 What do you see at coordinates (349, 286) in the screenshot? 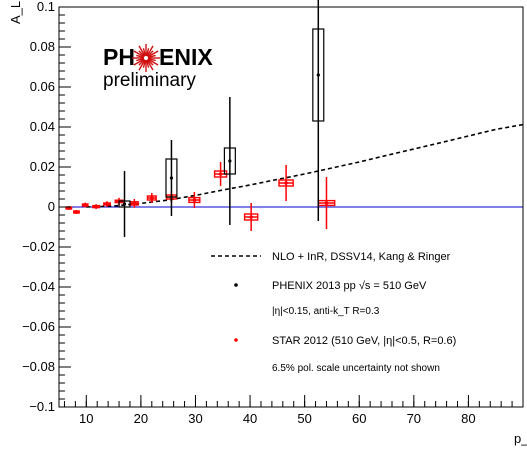
I see `legend-label: PHENIX 2013 pp √s = 510 GeV` at bounding box center [349, 286].